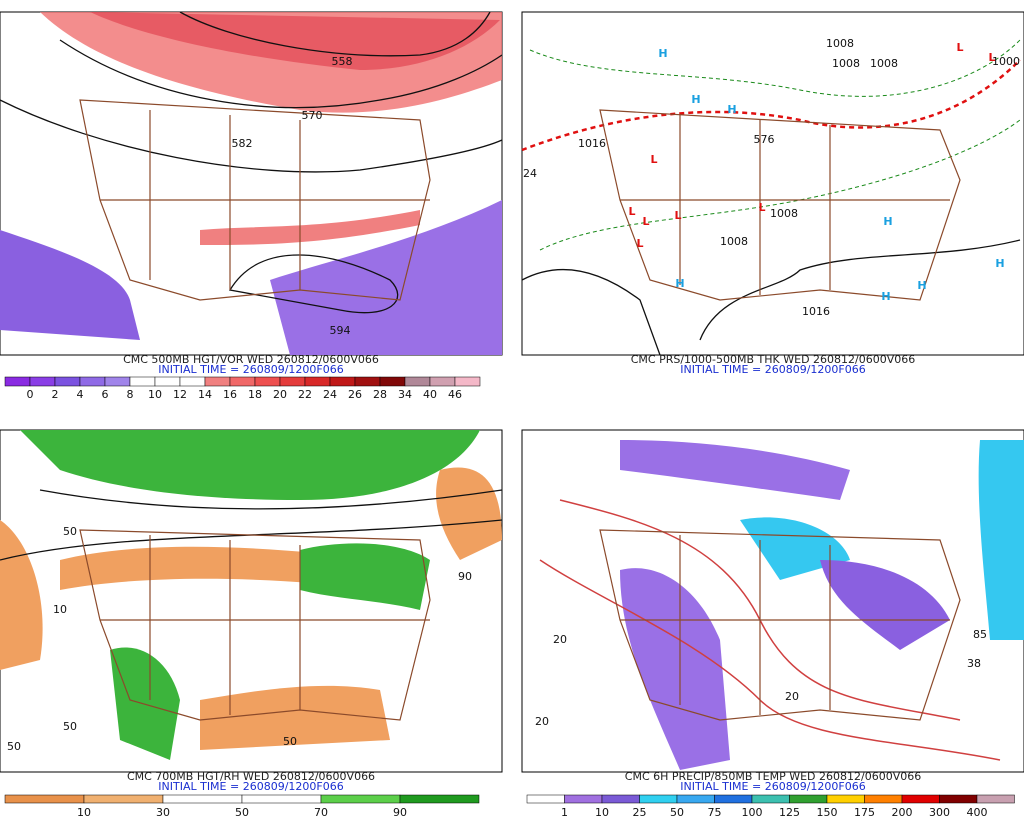 Image resolution: width=1024 pixels, height=823 pixels. What do you see at coordinates (400, 812) in the screenshot?
I see `colorbar-label: 90` at bounding box center [400, 812].